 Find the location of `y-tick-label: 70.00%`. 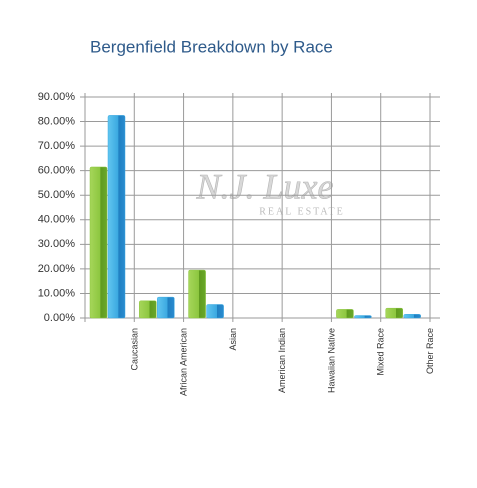

y-tick-label: 70.00% is located at coordinates (57, 146).